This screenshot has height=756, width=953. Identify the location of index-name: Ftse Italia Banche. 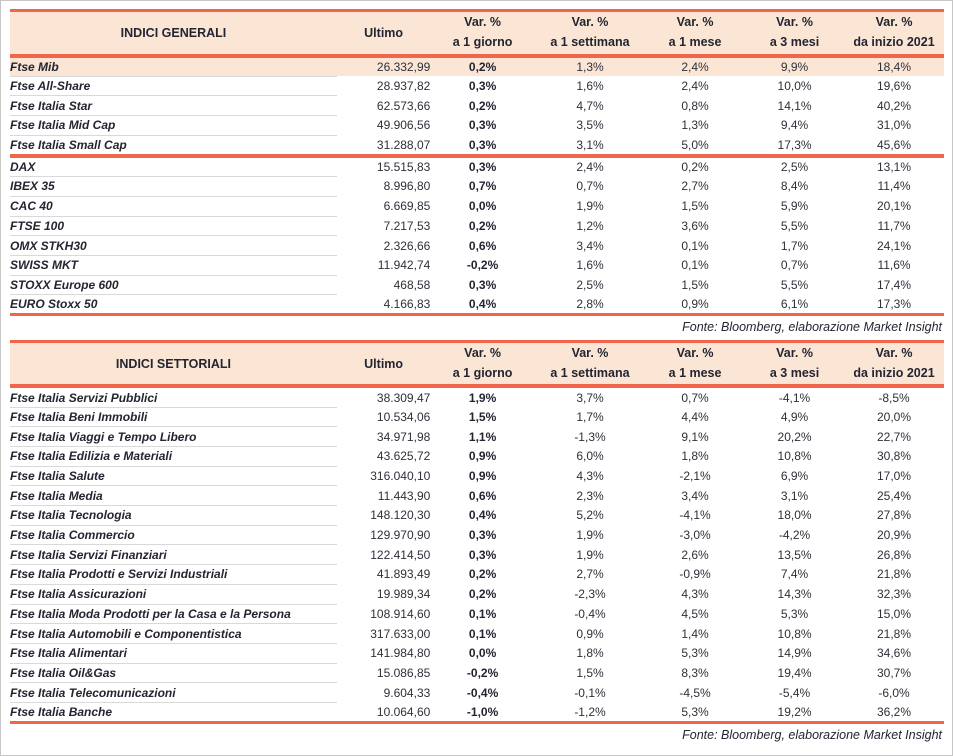
(173, 712).